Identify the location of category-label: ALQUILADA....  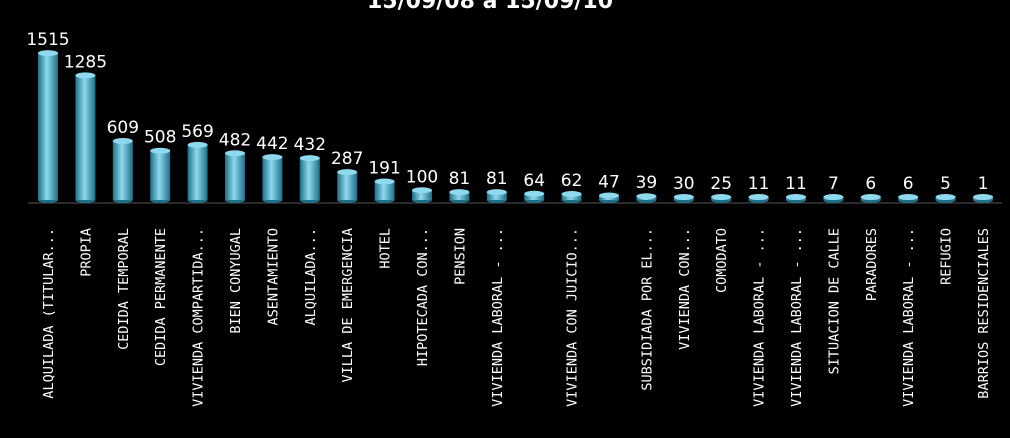
(311, 277).